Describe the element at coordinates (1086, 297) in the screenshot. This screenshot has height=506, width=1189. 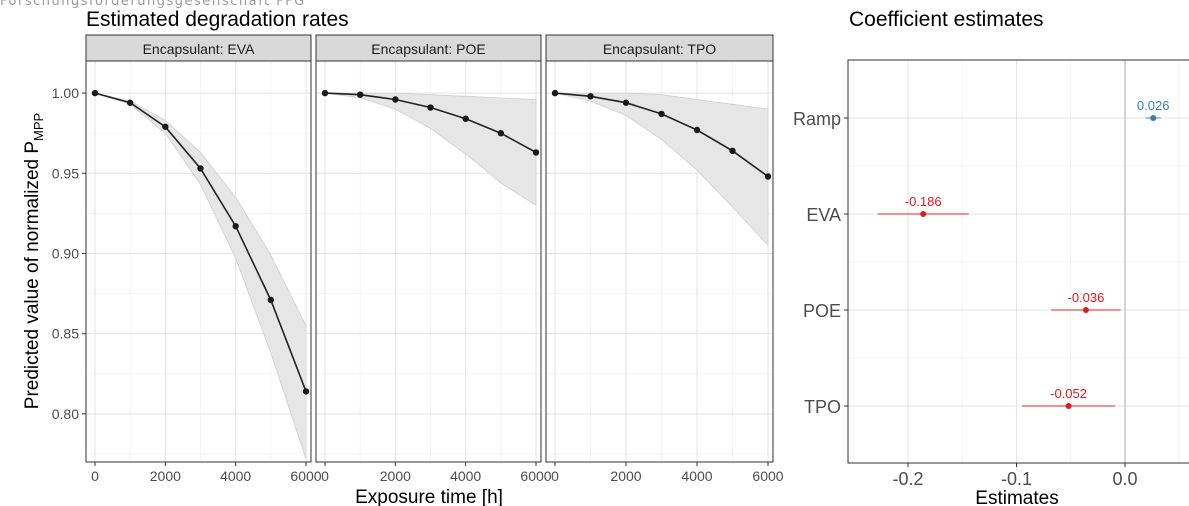
I see `estimate-value-label: -0.036` at that location.